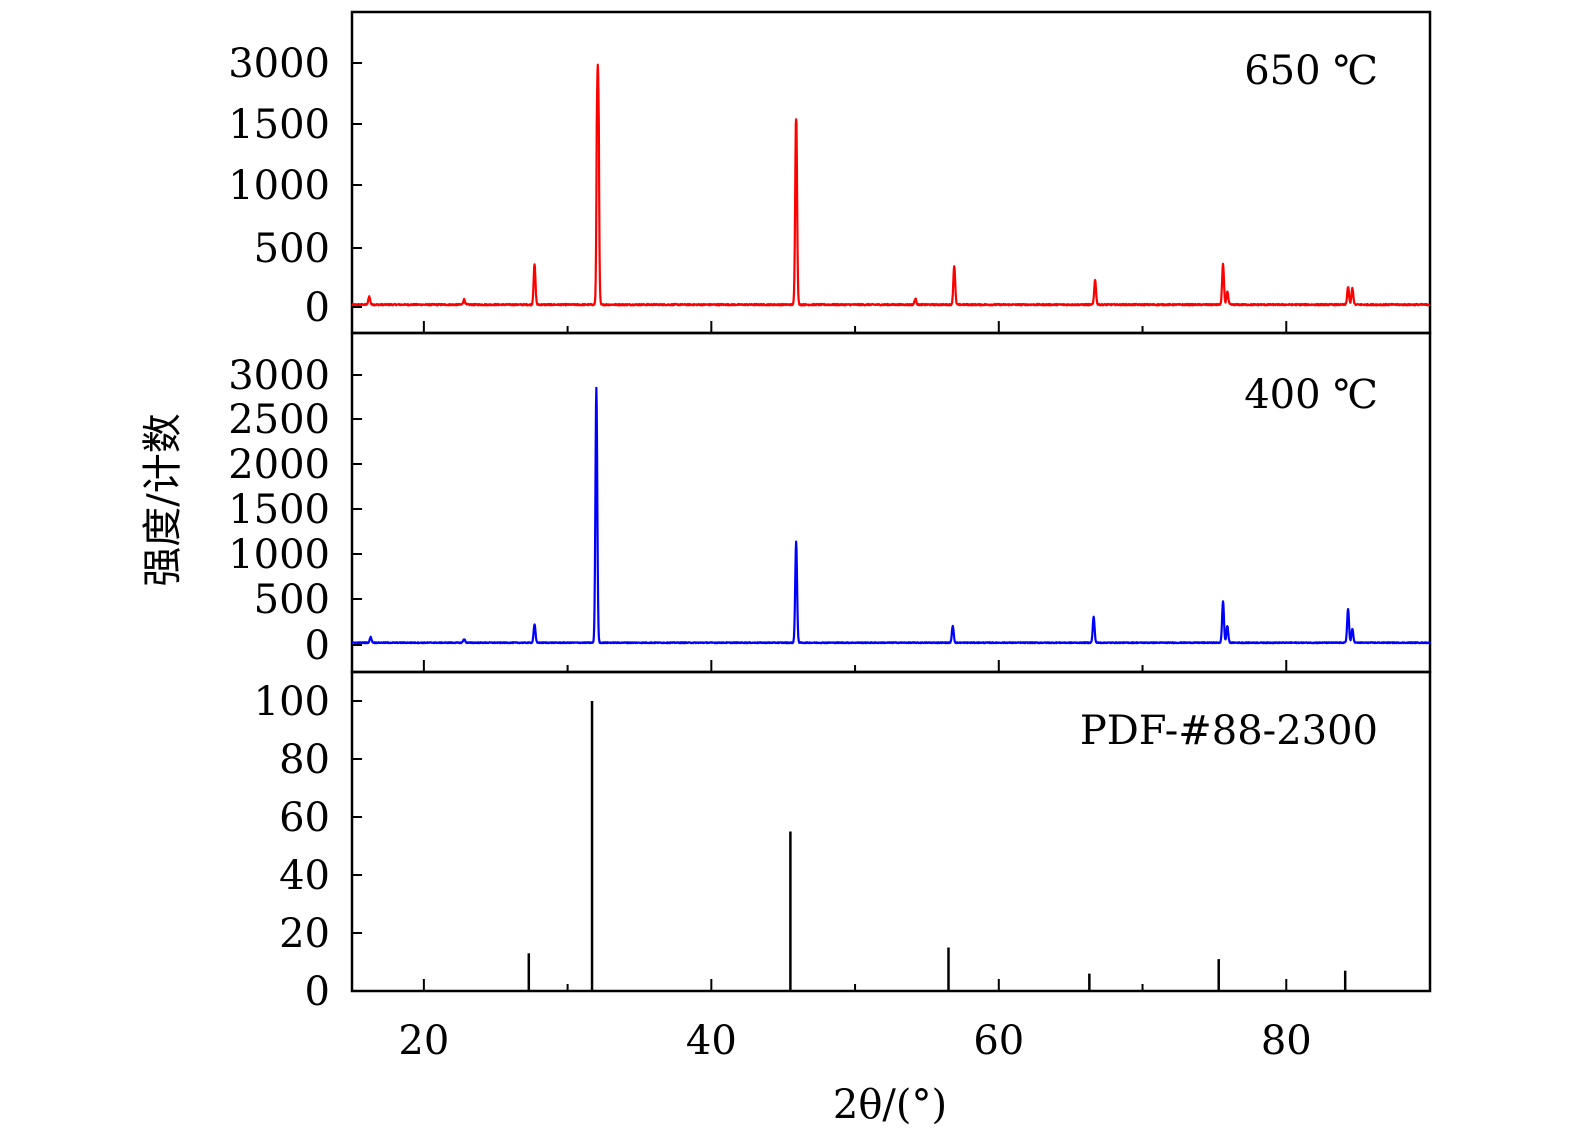  I want to click on y-tick-label-1-4: 2000, so click(279, 465).